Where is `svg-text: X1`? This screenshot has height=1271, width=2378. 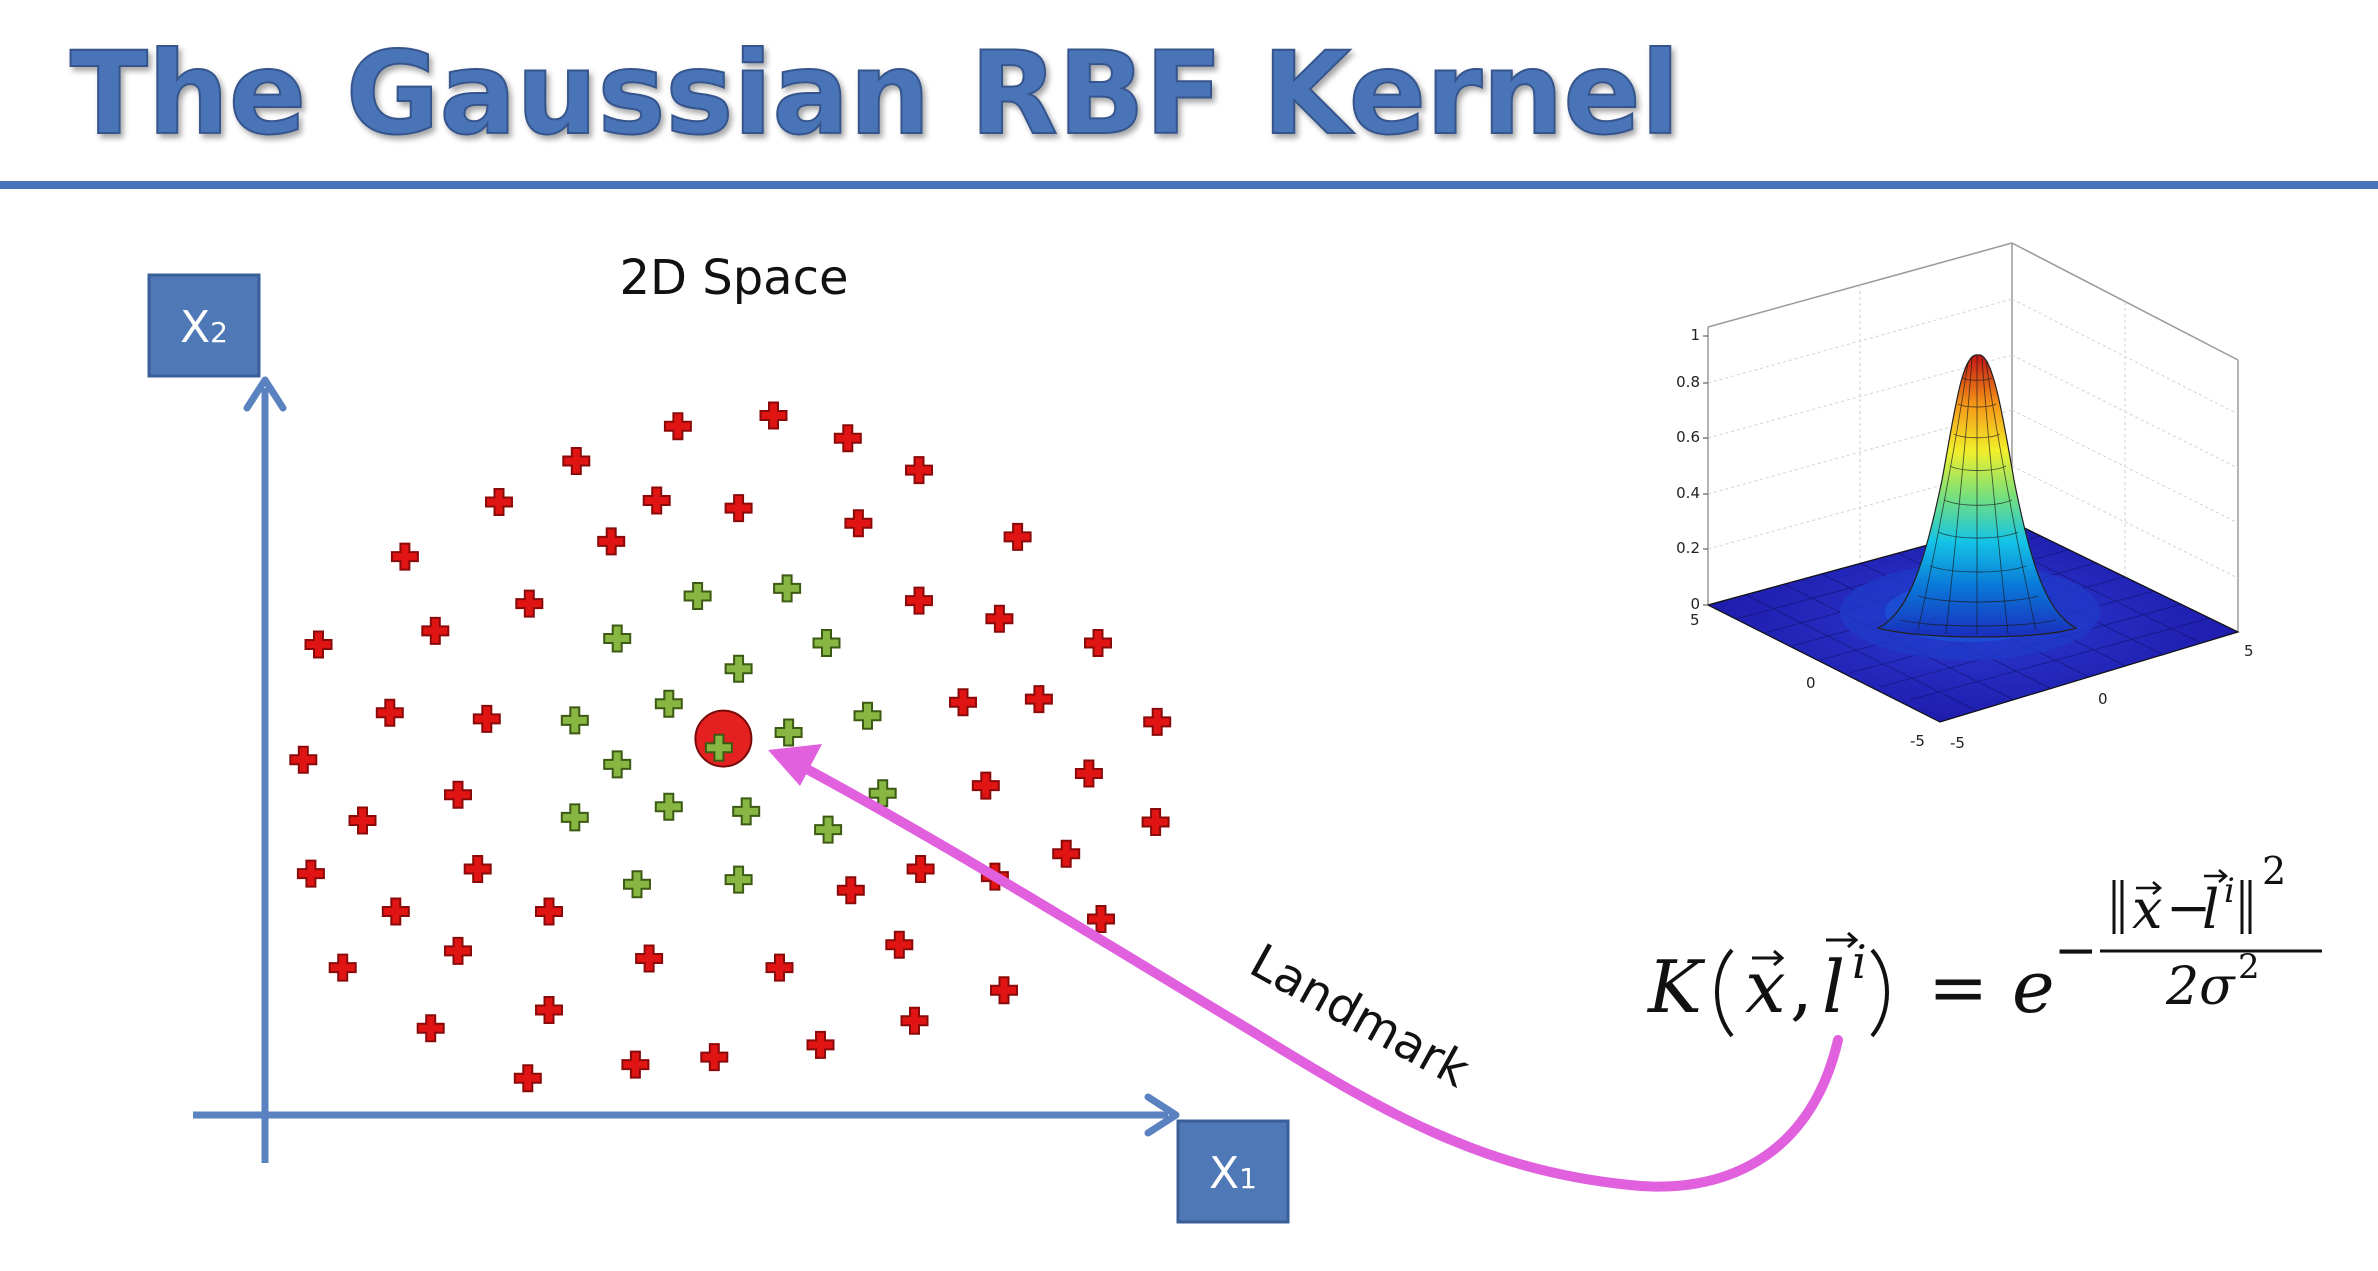 svg-text: X1 is located at coordinates (1233, 1173).